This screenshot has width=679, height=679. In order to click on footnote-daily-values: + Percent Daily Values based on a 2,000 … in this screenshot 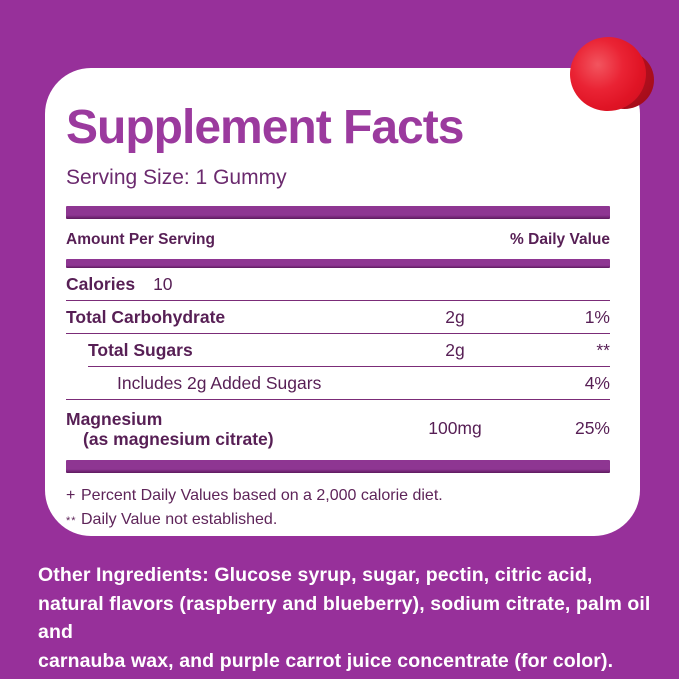, I will do `click(338, 496)`.